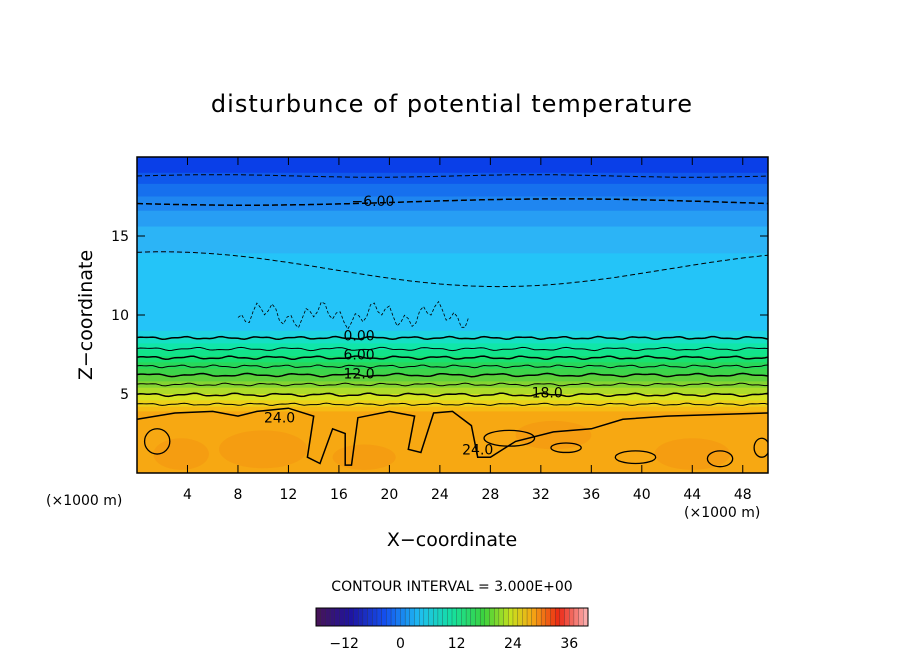  I want to click on y-tick-label-0: 5, so click(124, 395).